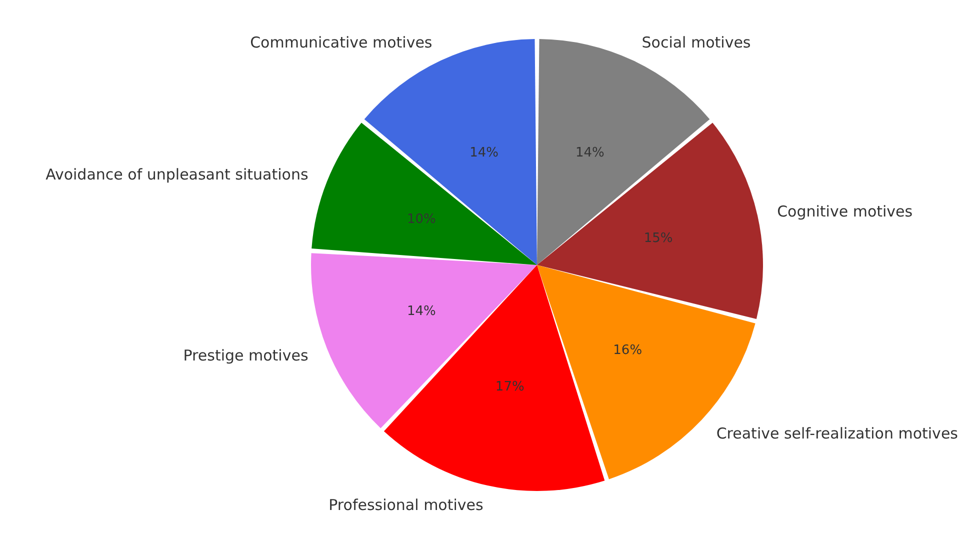 The width and height of the screenshot is (977, 538). I want to click on slice-label: Social motives, so click(696, 42).